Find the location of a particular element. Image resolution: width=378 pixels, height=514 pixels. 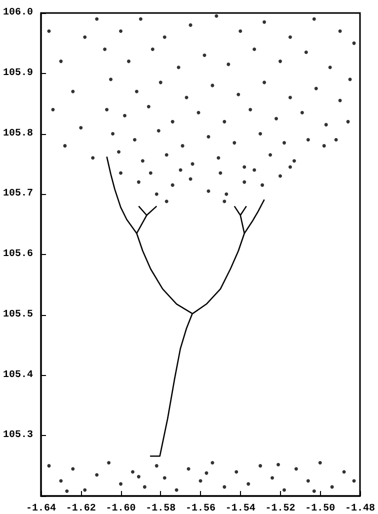

x-tick-label: -1.48 is located at coordinates (360, 509).